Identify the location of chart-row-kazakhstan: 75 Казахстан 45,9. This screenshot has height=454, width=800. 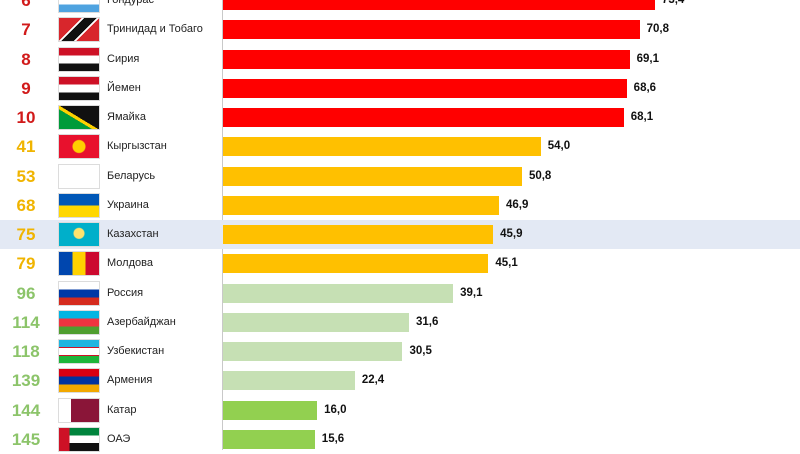
(400, 234).